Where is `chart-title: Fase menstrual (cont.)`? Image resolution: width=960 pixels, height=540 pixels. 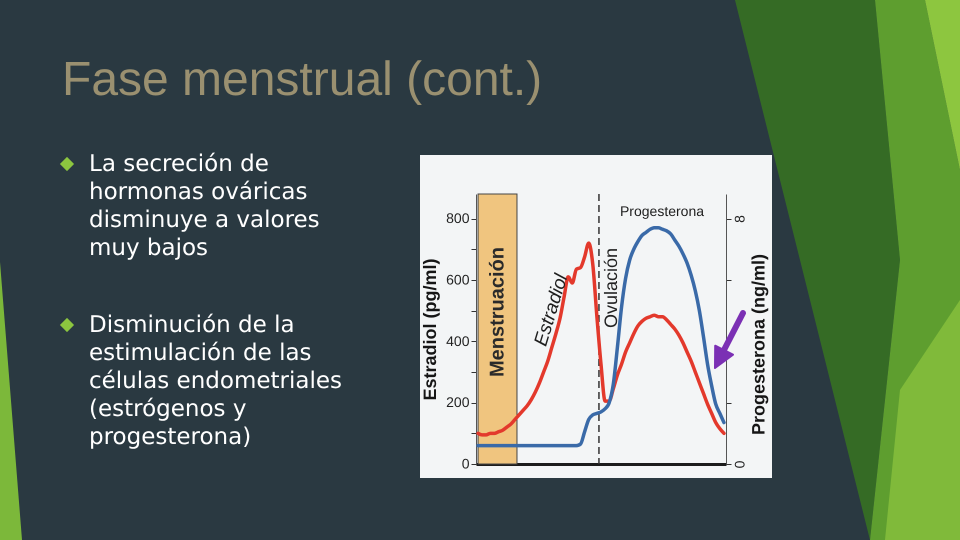 chart-title: Fase menstrual (cont.) is located at coordinates (302, 79).